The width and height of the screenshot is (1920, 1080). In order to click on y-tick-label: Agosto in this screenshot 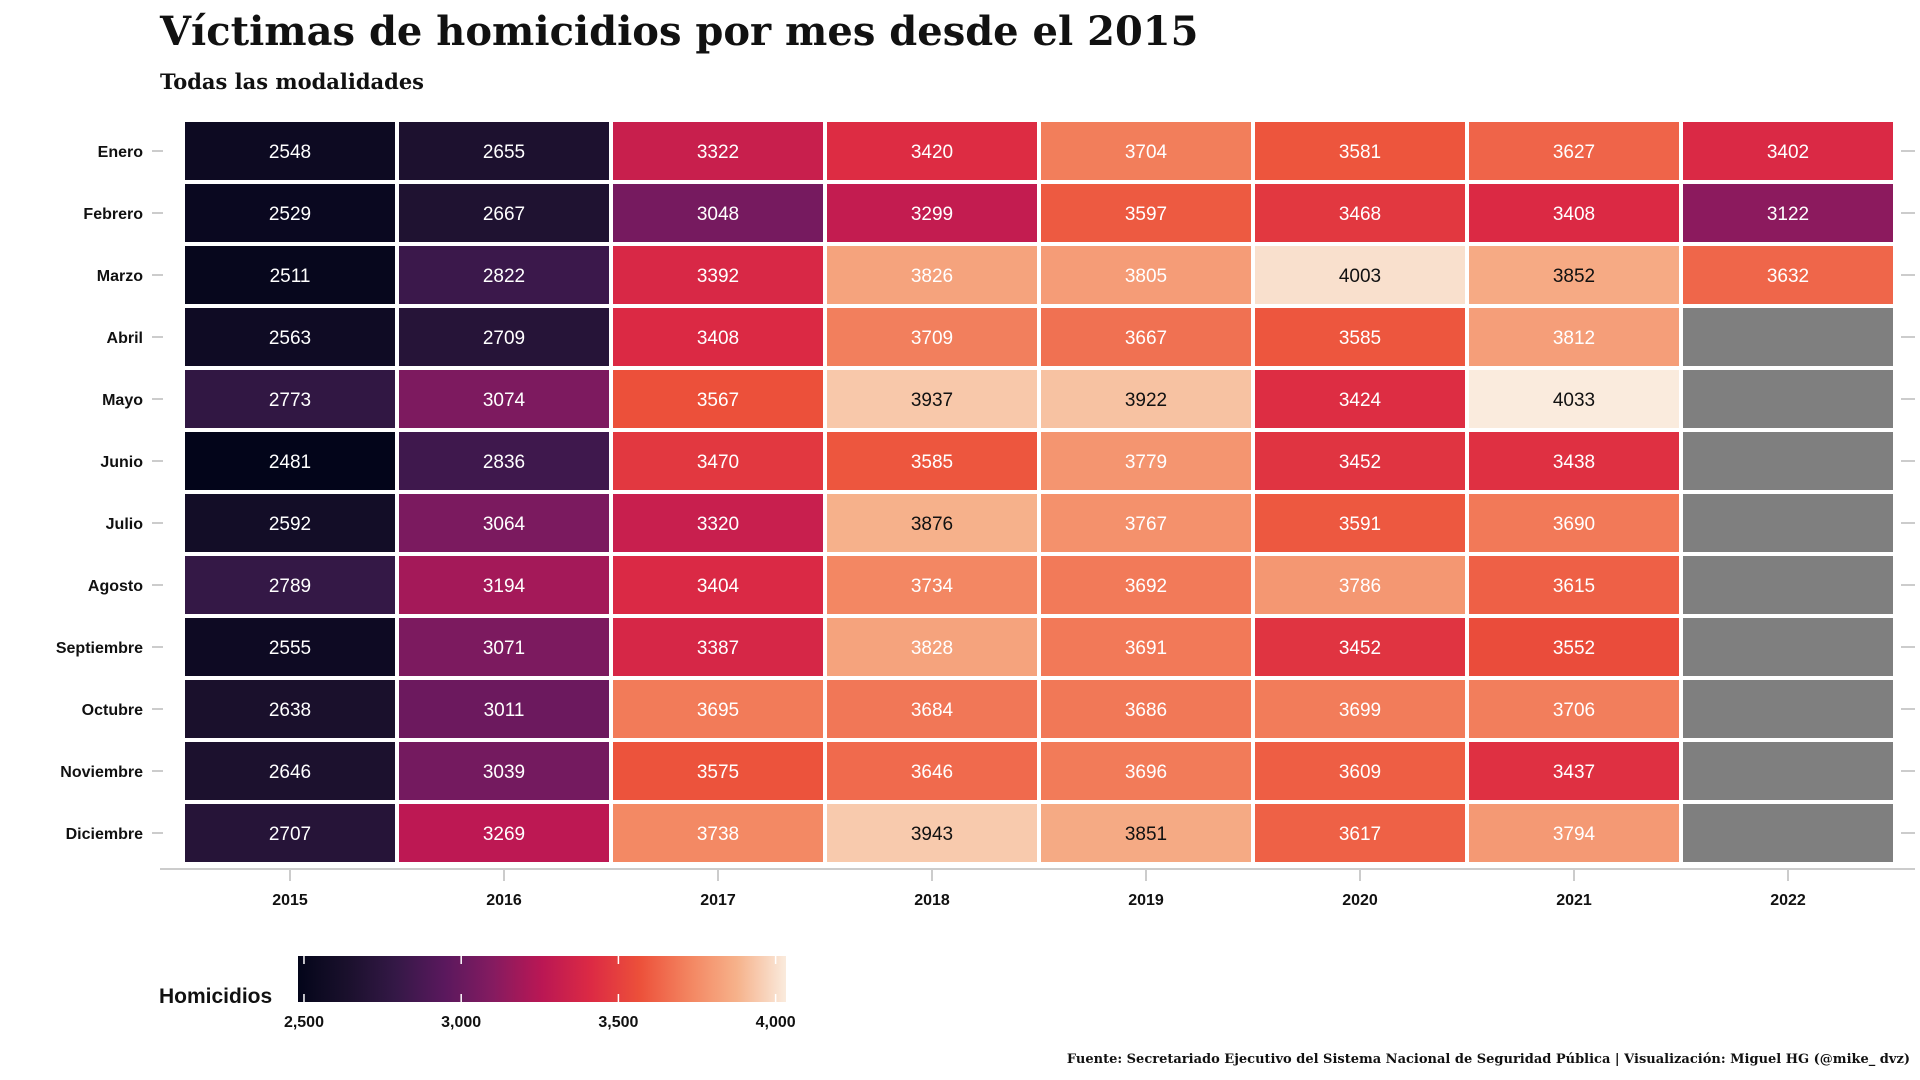, I will do `click(115, 586)`.